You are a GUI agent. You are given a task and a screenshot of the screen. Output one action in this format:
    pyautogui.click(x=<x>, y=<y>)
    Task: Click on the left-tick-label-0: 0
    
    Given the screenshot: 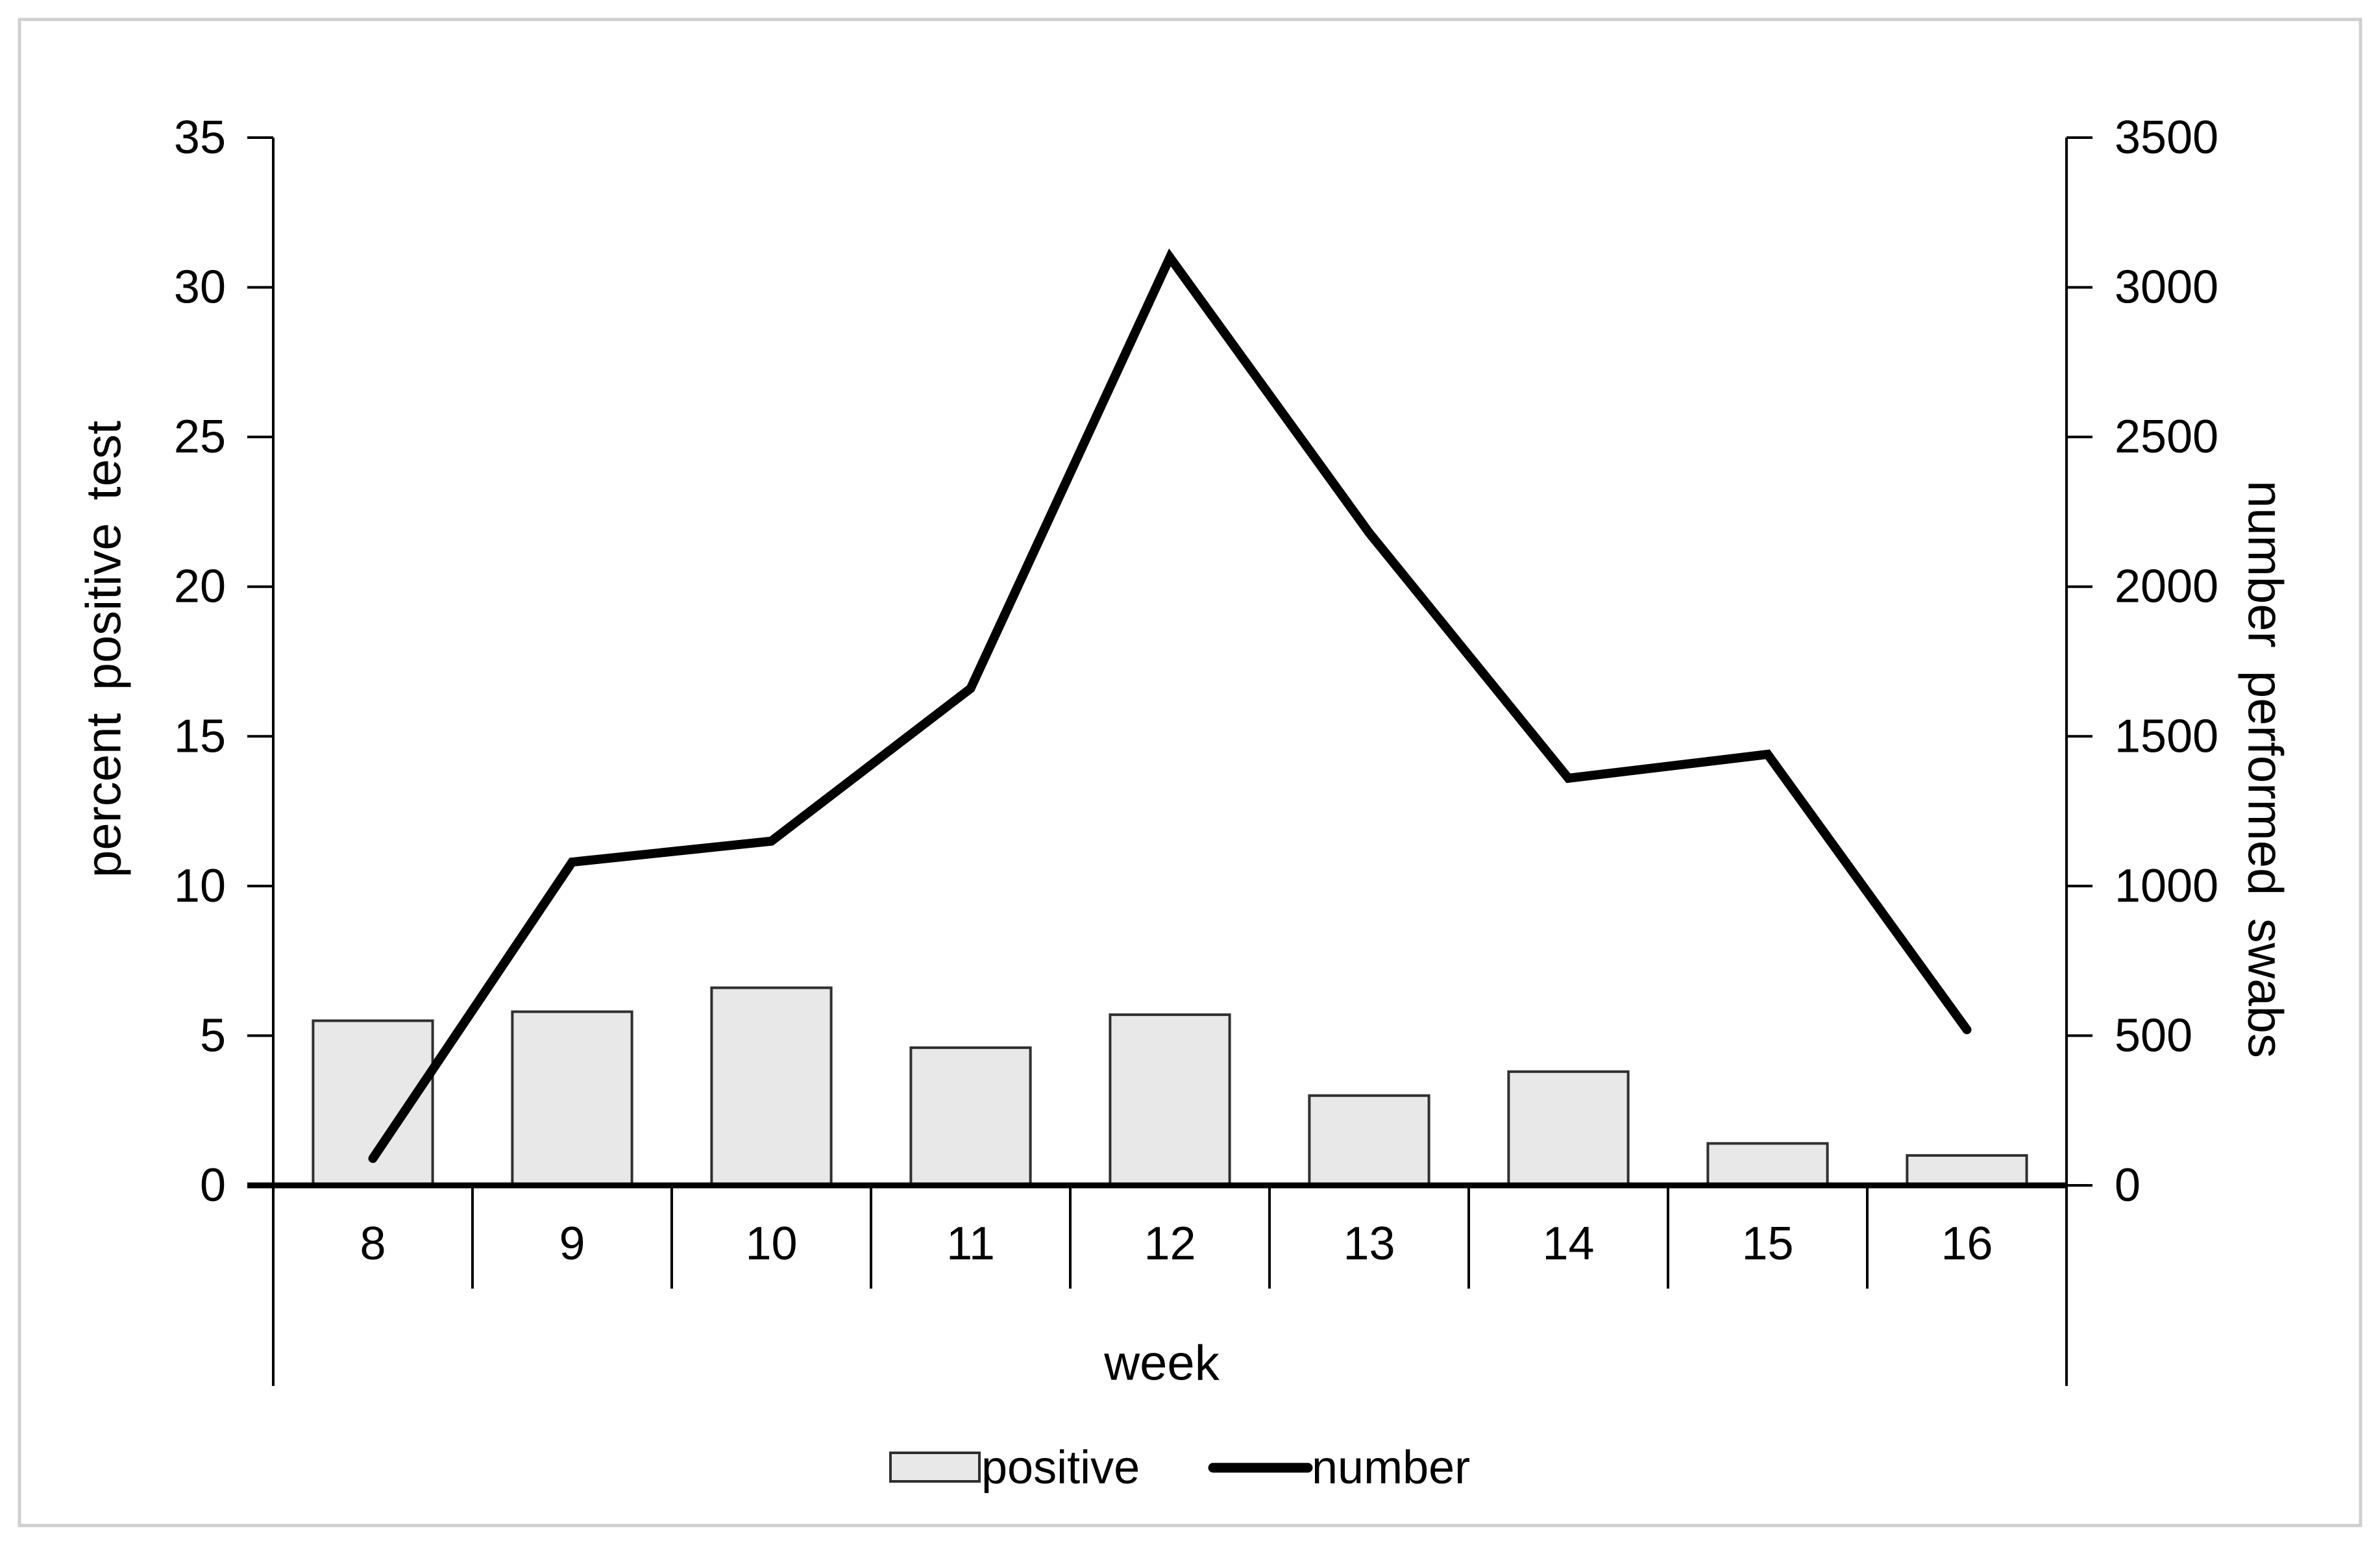 What is the action you would take?
    pyautogui.click(x=213, y=1185)
    